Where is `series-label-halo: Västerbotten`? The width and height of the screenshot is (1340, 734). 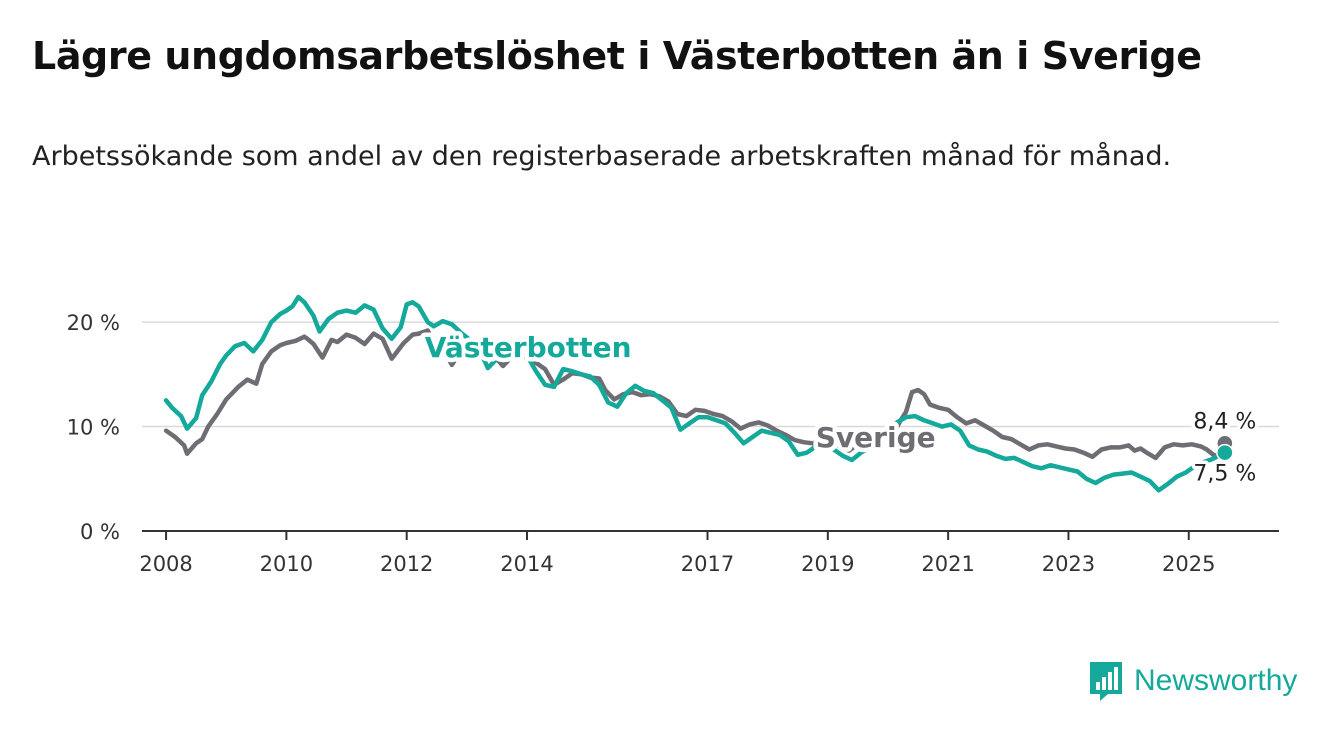 series-label-halo: Västerbotten is located at coordinates (528, 347).